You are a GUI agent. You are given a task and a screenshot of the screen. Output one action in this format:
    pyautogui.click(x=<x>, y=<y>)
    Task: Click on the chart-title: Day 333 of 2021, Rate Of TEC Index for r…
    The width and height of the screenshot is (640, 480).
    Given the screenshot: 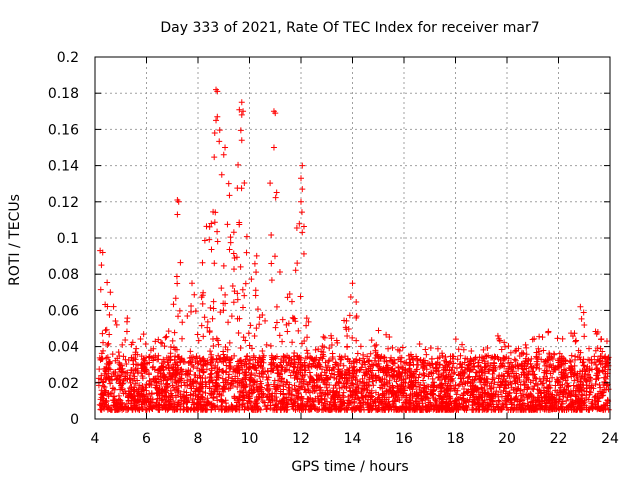 What is the action you would take?
    pyautogui.click(x=349, y=28)
    